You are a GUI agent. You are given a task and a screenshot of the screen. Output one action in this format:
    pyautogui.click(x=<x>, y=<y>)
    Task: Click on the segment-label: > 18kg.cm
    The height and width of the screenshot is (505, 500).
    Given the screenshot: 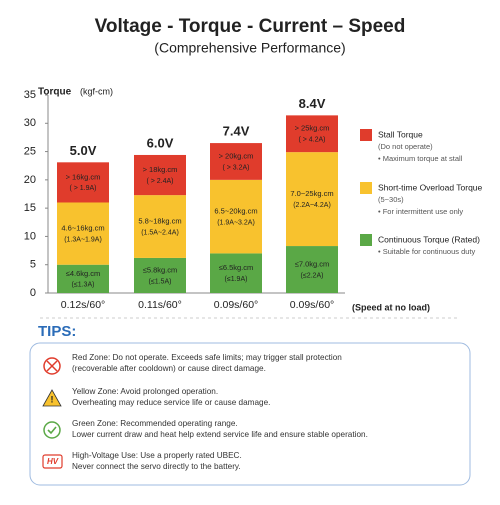 What is the action you would take?
    pyautogui.click(x=160, y=169)
    